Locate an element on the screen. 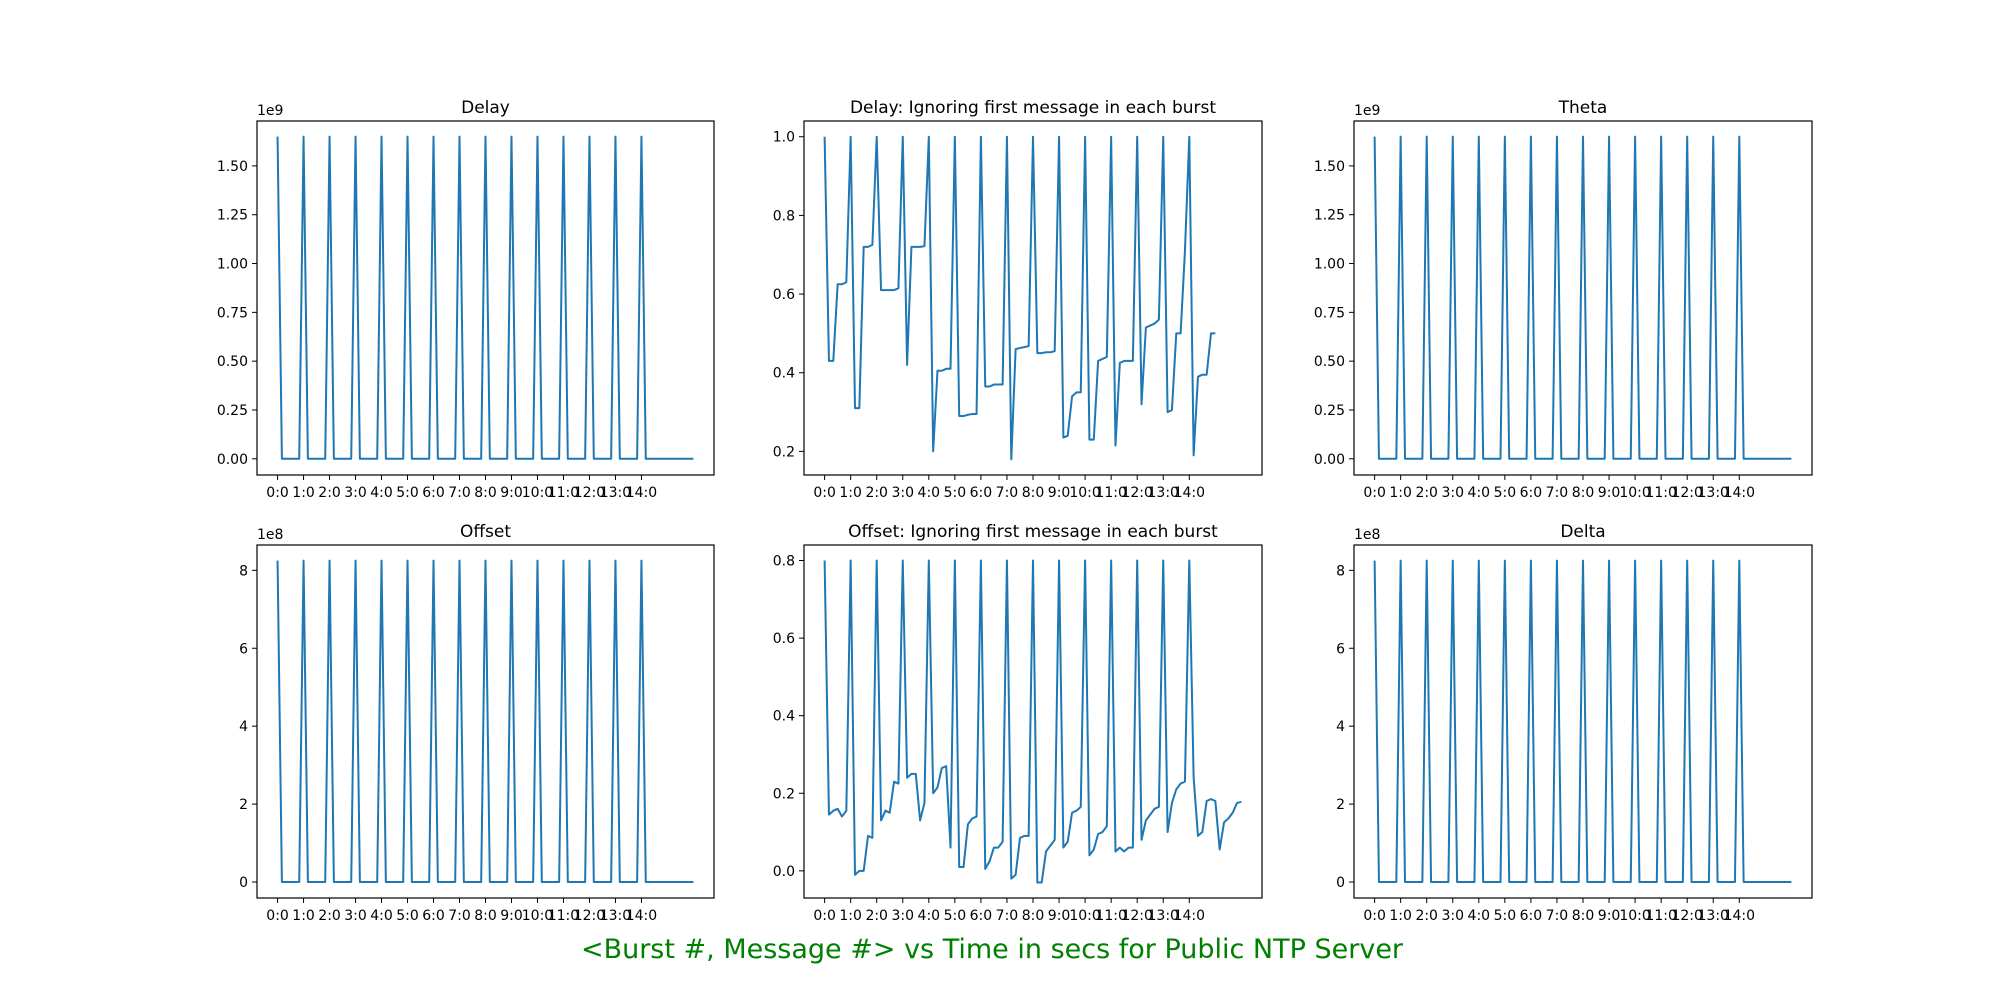 This screenshot has width=2000, height=1000. y-tick-label: 0.2 is located at coordinates (784, 452).